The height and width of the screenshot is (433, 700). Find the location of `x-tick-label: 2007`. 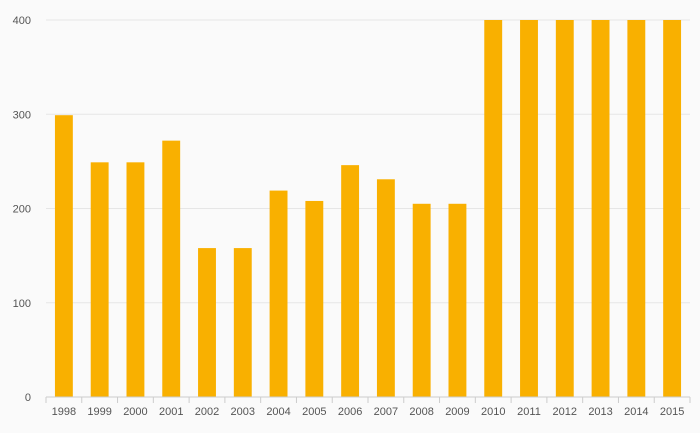

x-tick-label: 2007 is located at coordinates (386, 412).